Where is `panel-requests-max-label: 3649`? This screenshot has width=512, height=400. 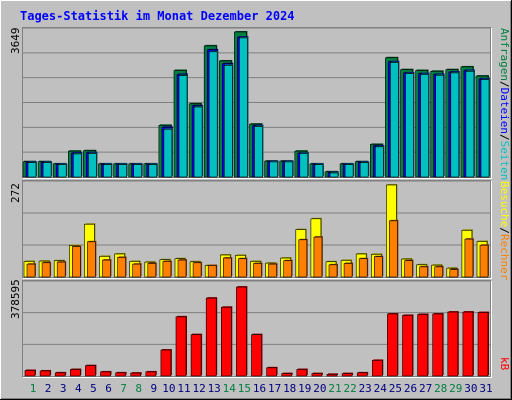 panel-requests-max-label: 3649 is located at coordinates (15, 41).